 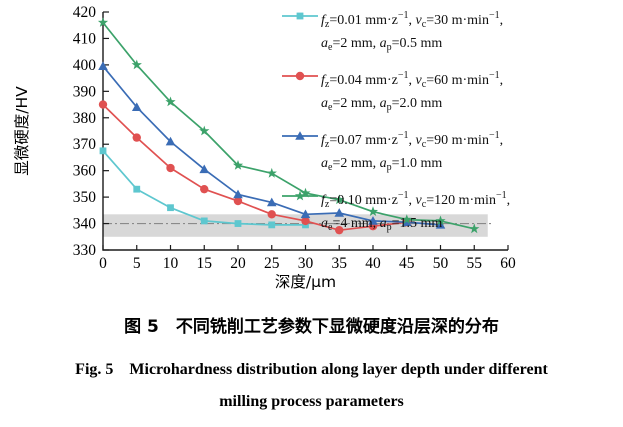 What do you see at coordinates (508, 263) in the screenshot?
I see `x-tick-label: 60` at bounding box center [508, 263].